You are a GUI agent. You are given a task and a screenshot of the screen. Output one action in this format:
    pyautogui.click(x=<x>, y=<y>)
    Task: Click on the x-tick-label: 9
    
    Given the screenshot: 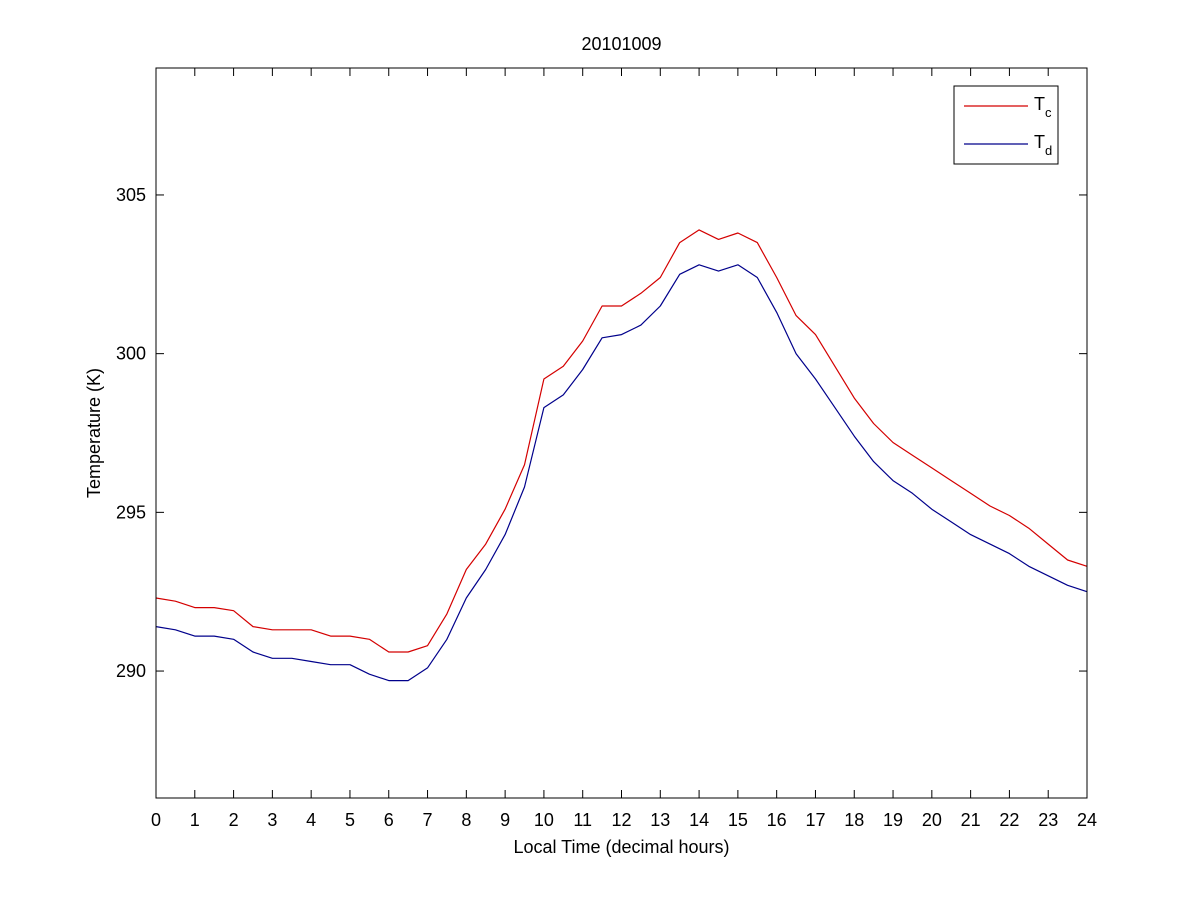 What is the action you would take?
    pyautogui.click(x=505, y=820)
    